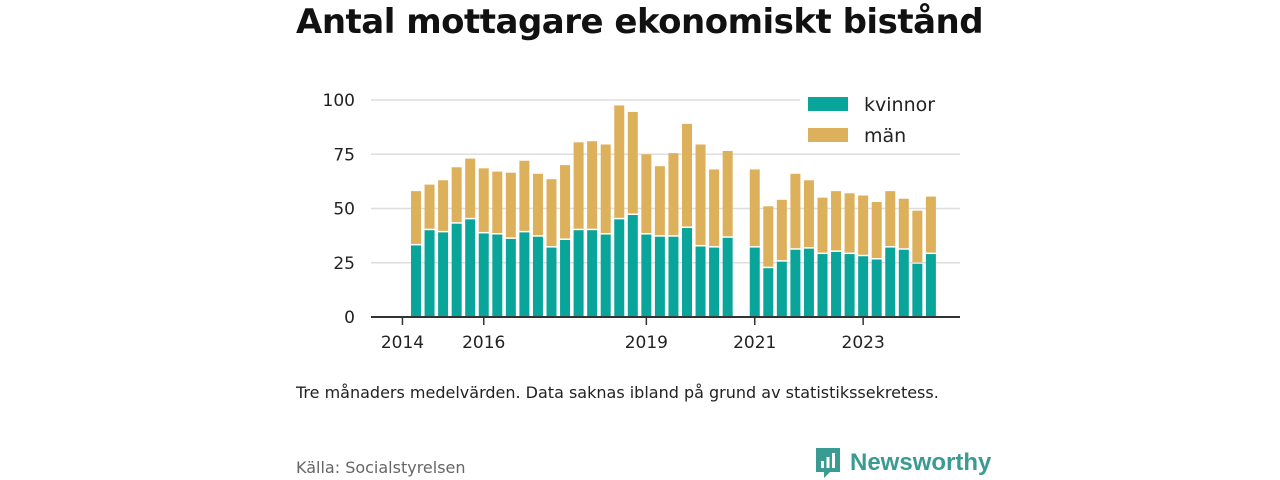 The height and width of the screenshot is (480, 1280). Describe the element at coordinates (754, 343) in the screenshot. I see `x-tick-label: 2021` at that location.